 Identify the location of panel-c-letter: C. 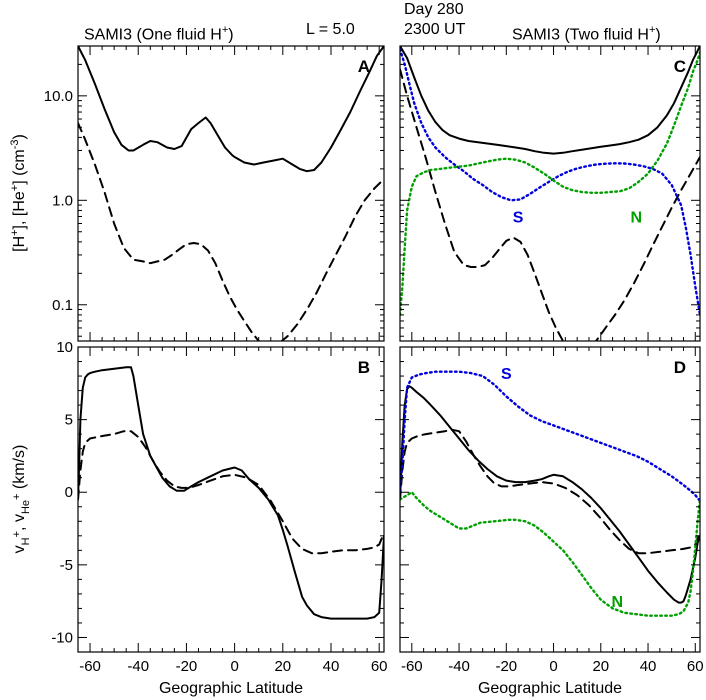
(680, 66).